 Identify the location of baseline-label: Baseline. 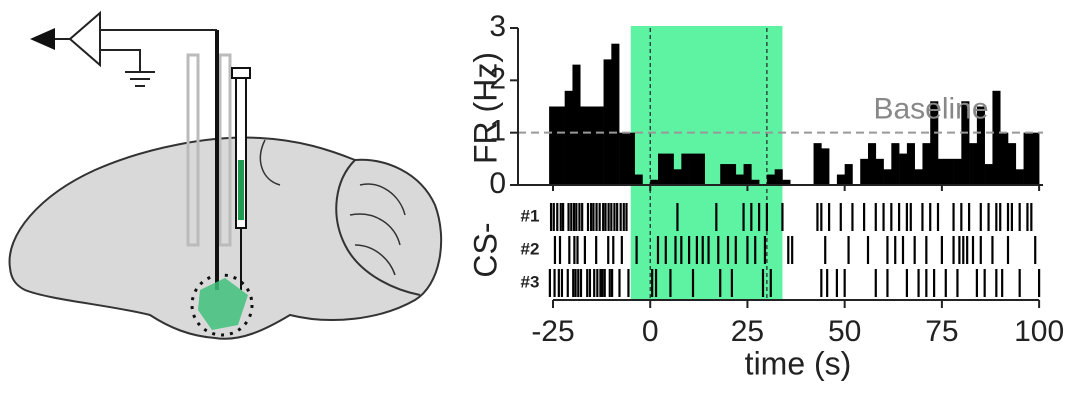
(930, 109).